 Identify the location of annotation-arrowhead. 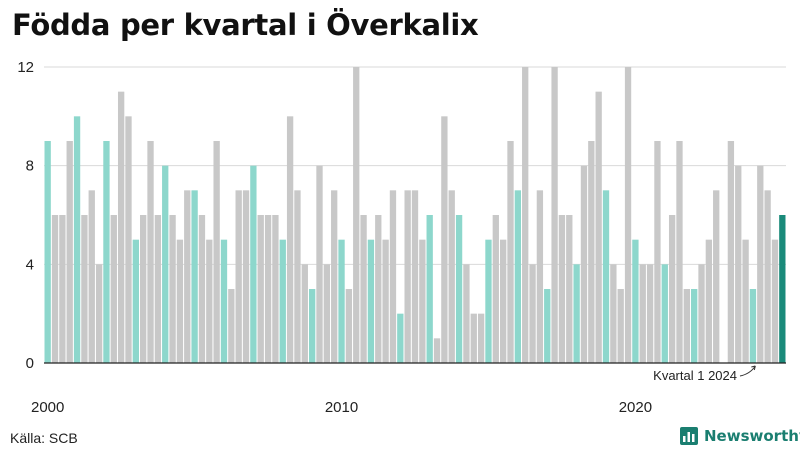
(753, 368).